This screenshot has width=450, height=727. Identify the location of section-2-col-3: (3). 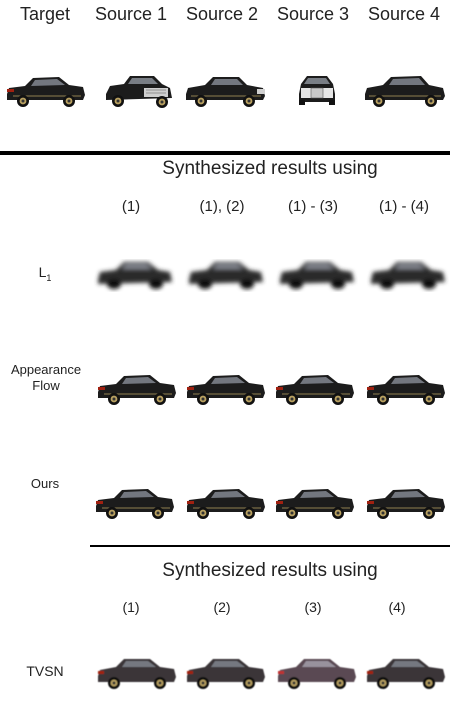
(313, 607).